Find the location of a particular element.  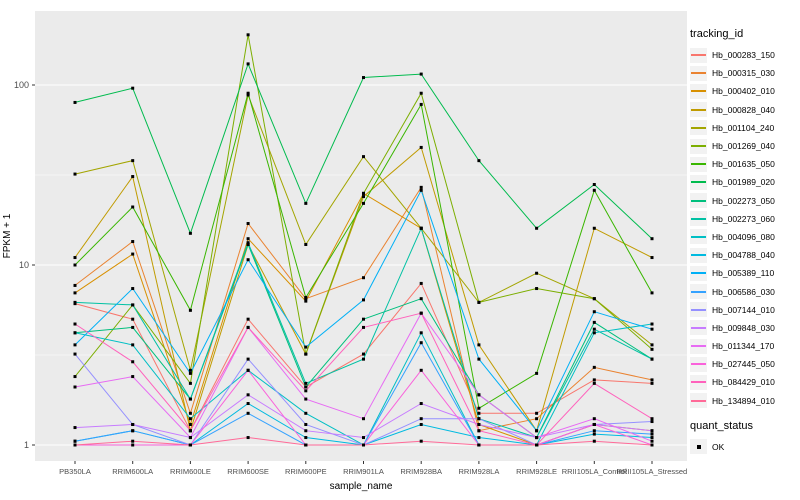

x-tick-label: RRIM901LA is located at coordinates (363, 471).